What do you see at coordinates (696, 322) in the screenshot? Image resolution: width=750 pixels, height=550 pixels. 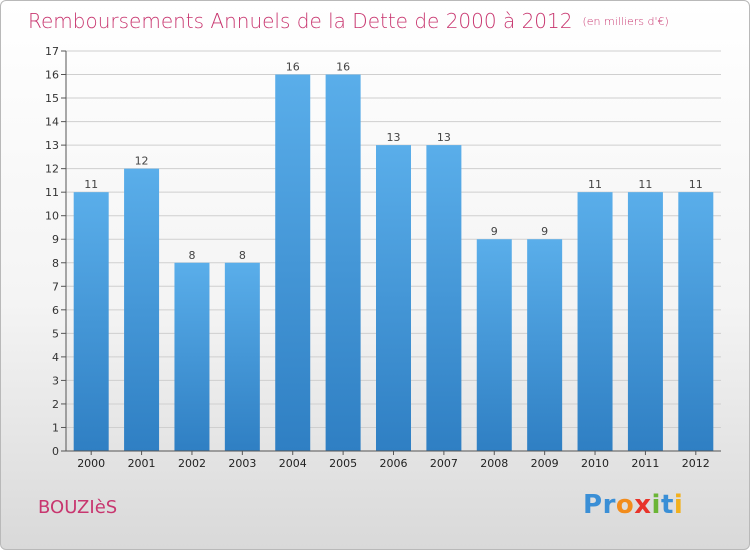 I see `bar-2012` at bounding box center [696, 322].